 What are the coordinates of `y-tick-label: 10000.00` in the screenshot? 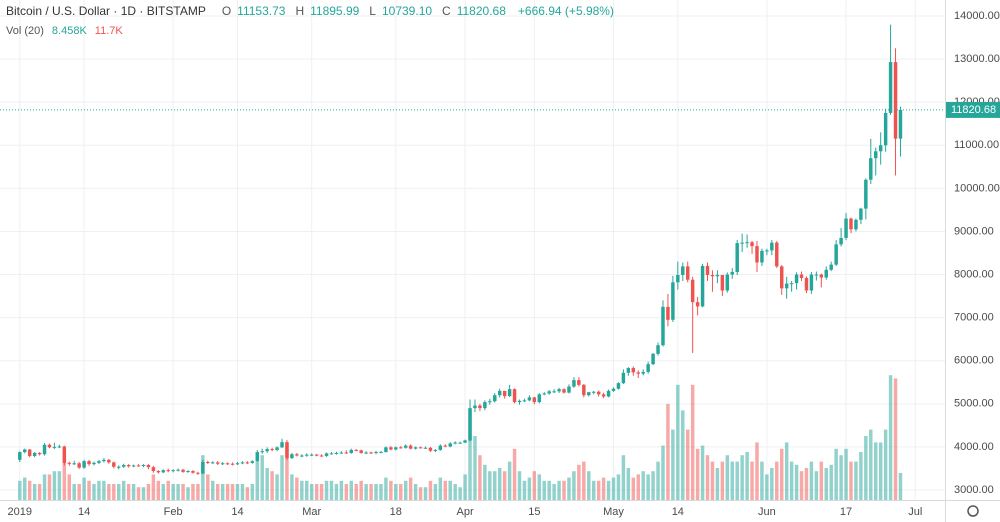 It's located at (977, 188).